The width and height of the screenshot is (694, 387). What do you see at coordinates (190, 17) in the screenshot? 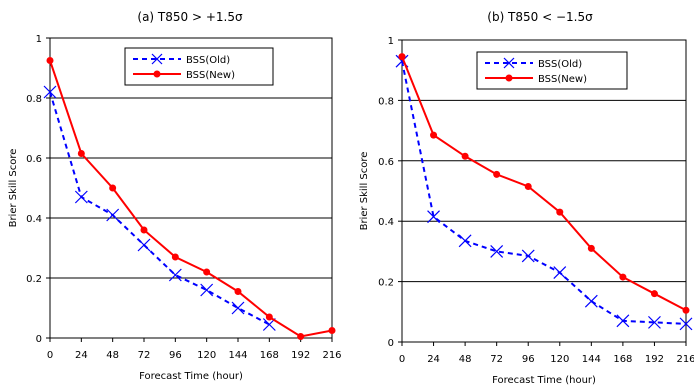
I see `chart-title: (a) T850 > +1.5σ` at bounding box center [190, 17].